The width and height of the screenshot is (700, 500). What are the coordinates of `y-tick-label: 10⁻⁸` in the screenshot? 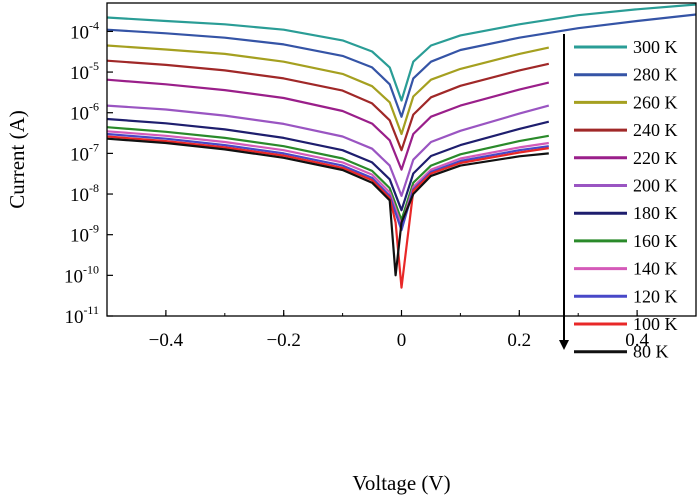 It's located at (84, 193).